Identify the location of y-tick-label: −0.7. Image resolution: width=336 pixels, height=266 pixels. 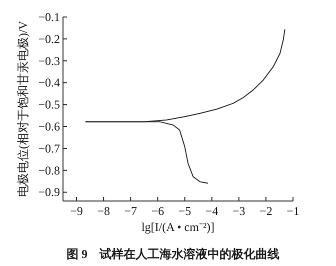
(49, 148).